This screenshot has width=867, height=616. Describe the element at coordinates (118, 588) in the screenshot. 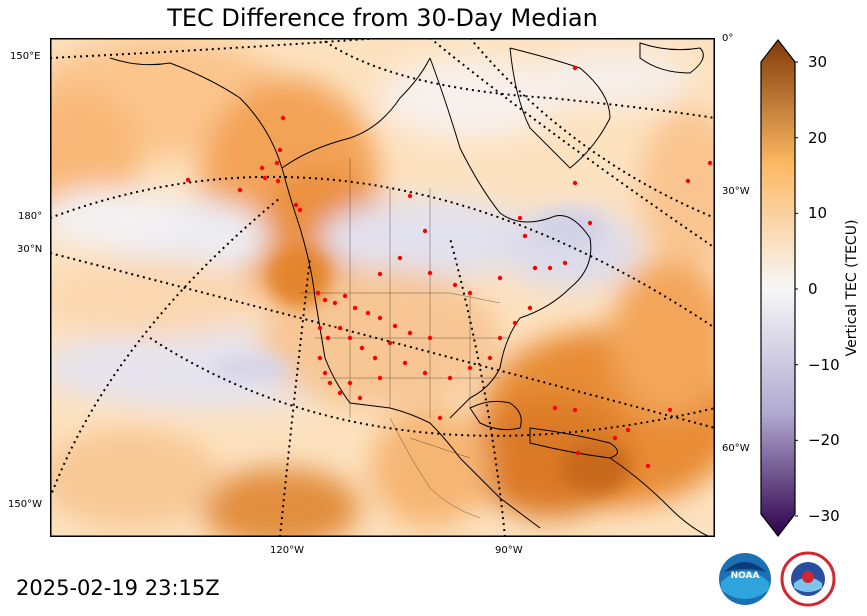

I see `timestamp: 2025-02-19 23:15Z` at that location.